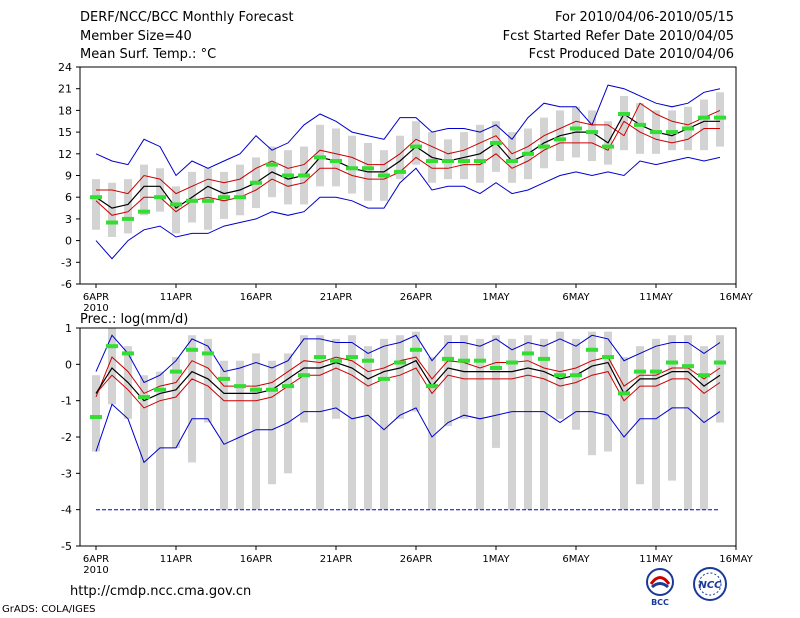  I want to click on prec-year-label: 2010, so click(95, 570).